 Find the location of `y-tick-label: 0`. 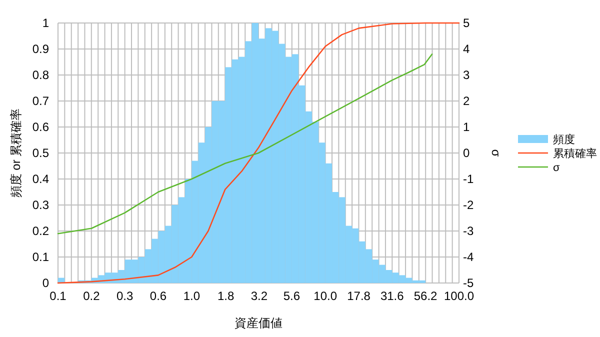

y-tick-label: 0 is located at coordinates (46, 283).